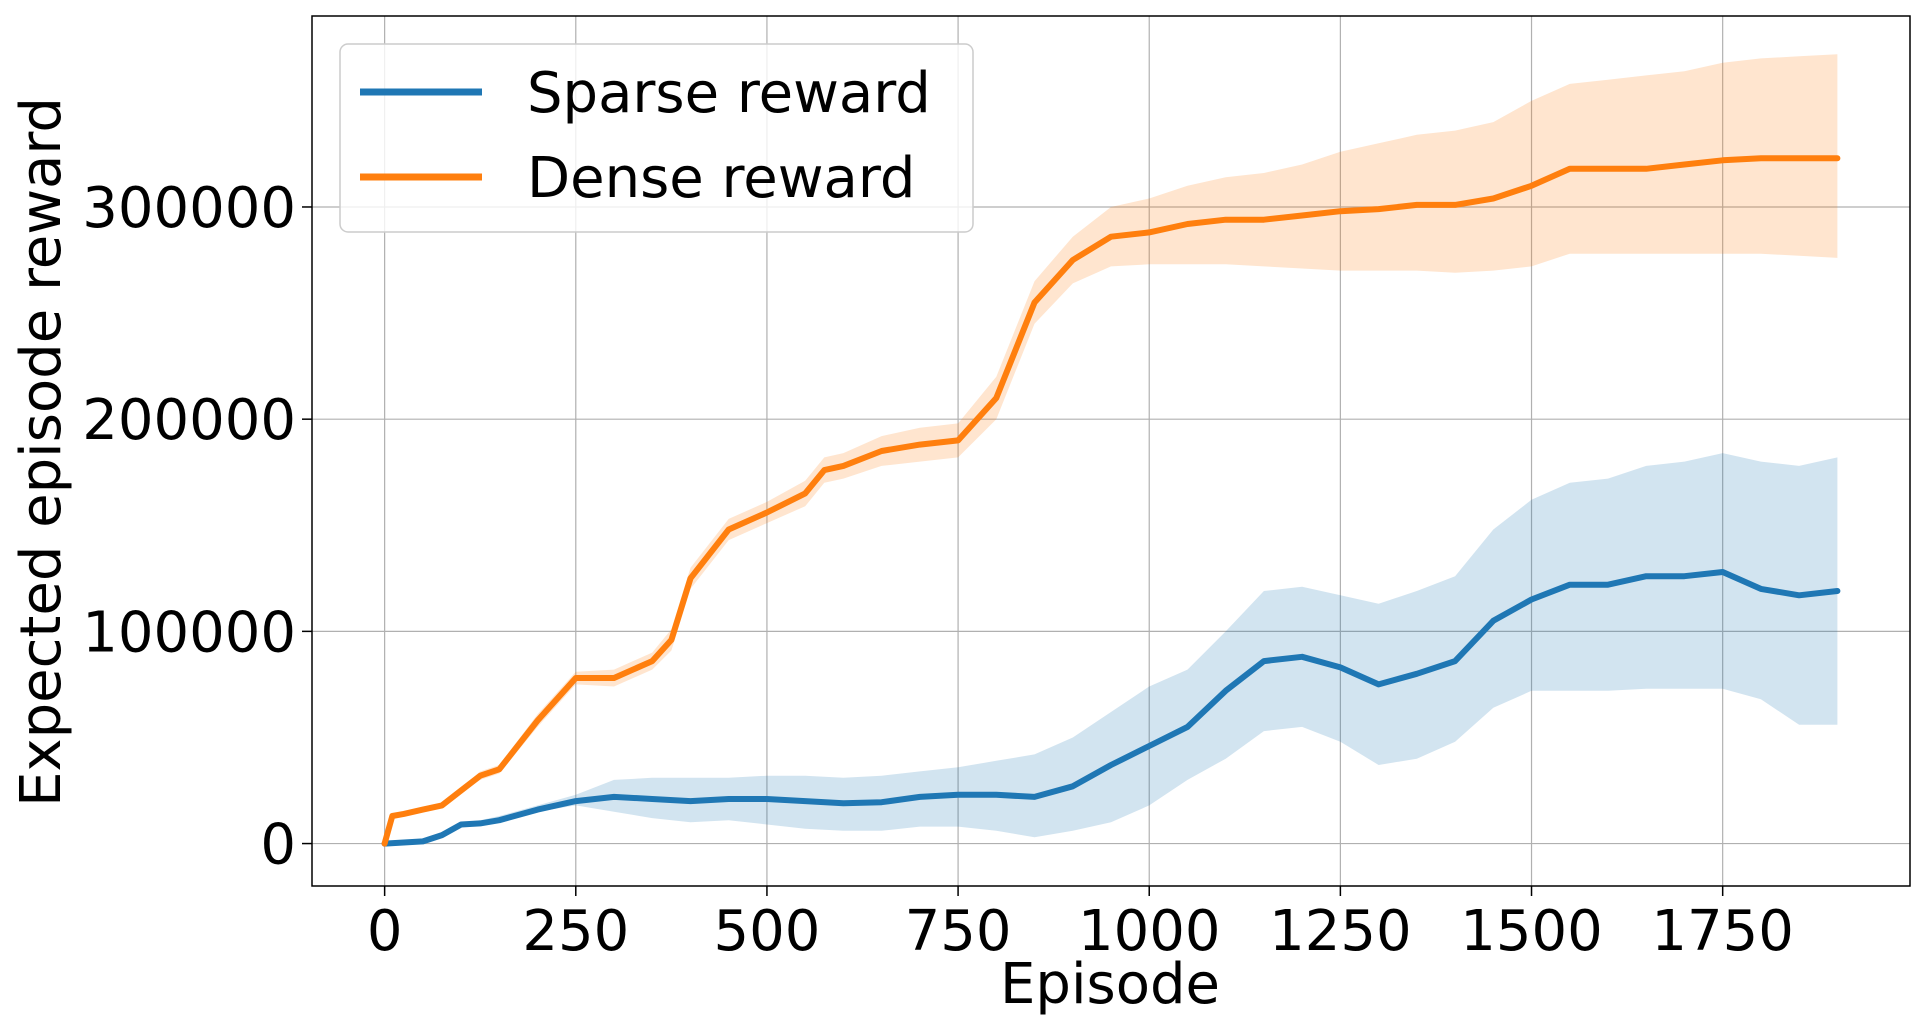 The height and width of the screenshot is (1026, 1920). I want to click on x-axis-ticks: 0 250 500 750 1000 1250 1500 1750, so click(1080, 925).